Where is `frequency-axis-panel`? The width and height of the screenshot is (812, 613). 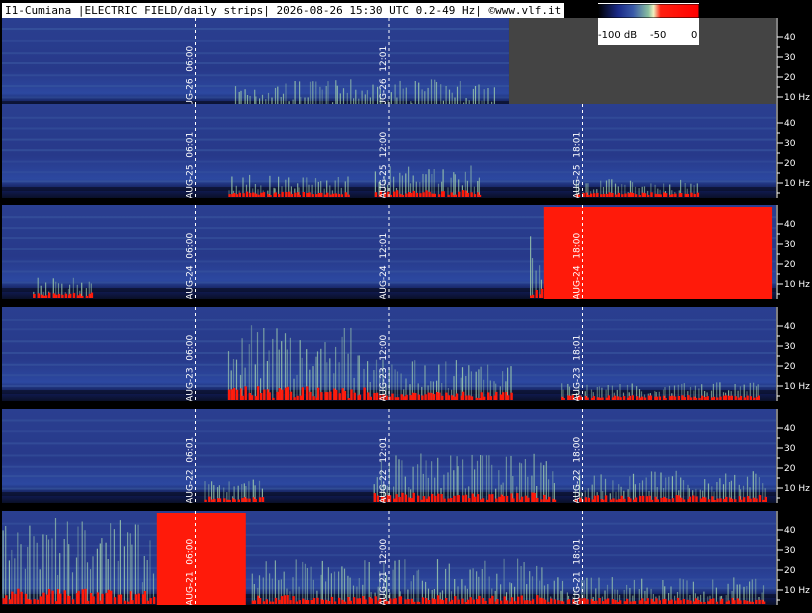
frequency-axis-panel is located at coordinates (794, 457).